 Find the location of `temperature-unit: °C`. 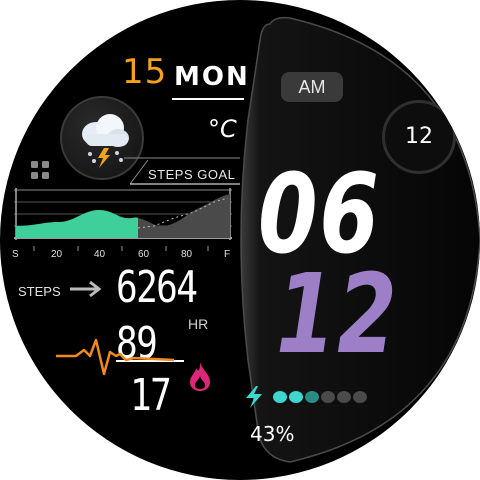

temperature-unit: °C is located at coordinates (222, 129).